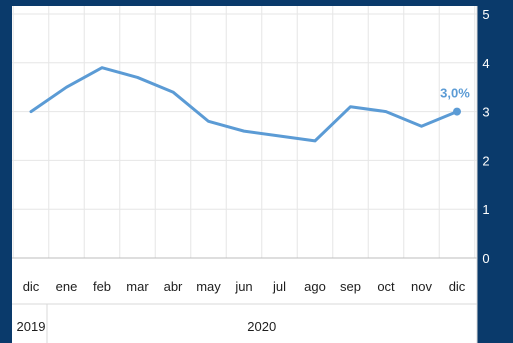 This screenshot has height=343, width=513. I want to click on x-tick-label: nov, so click(421, 286).